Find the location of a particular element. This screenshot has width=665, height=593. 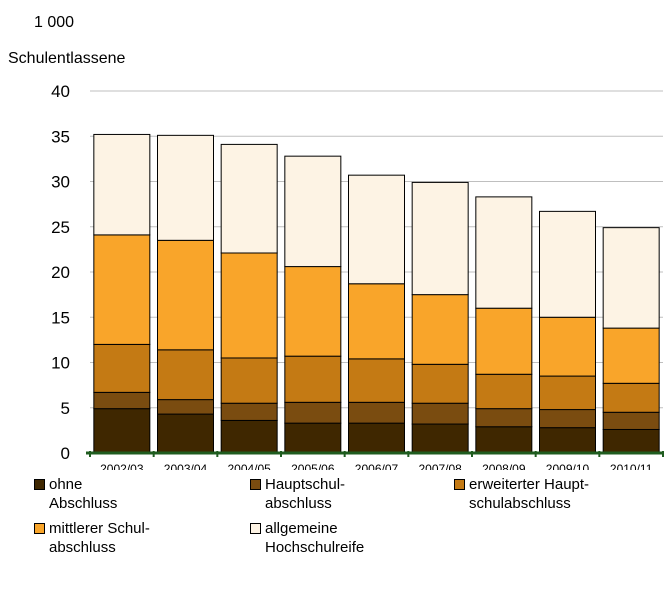

y-tick-label: 25 is located at coordinates (60, 227).